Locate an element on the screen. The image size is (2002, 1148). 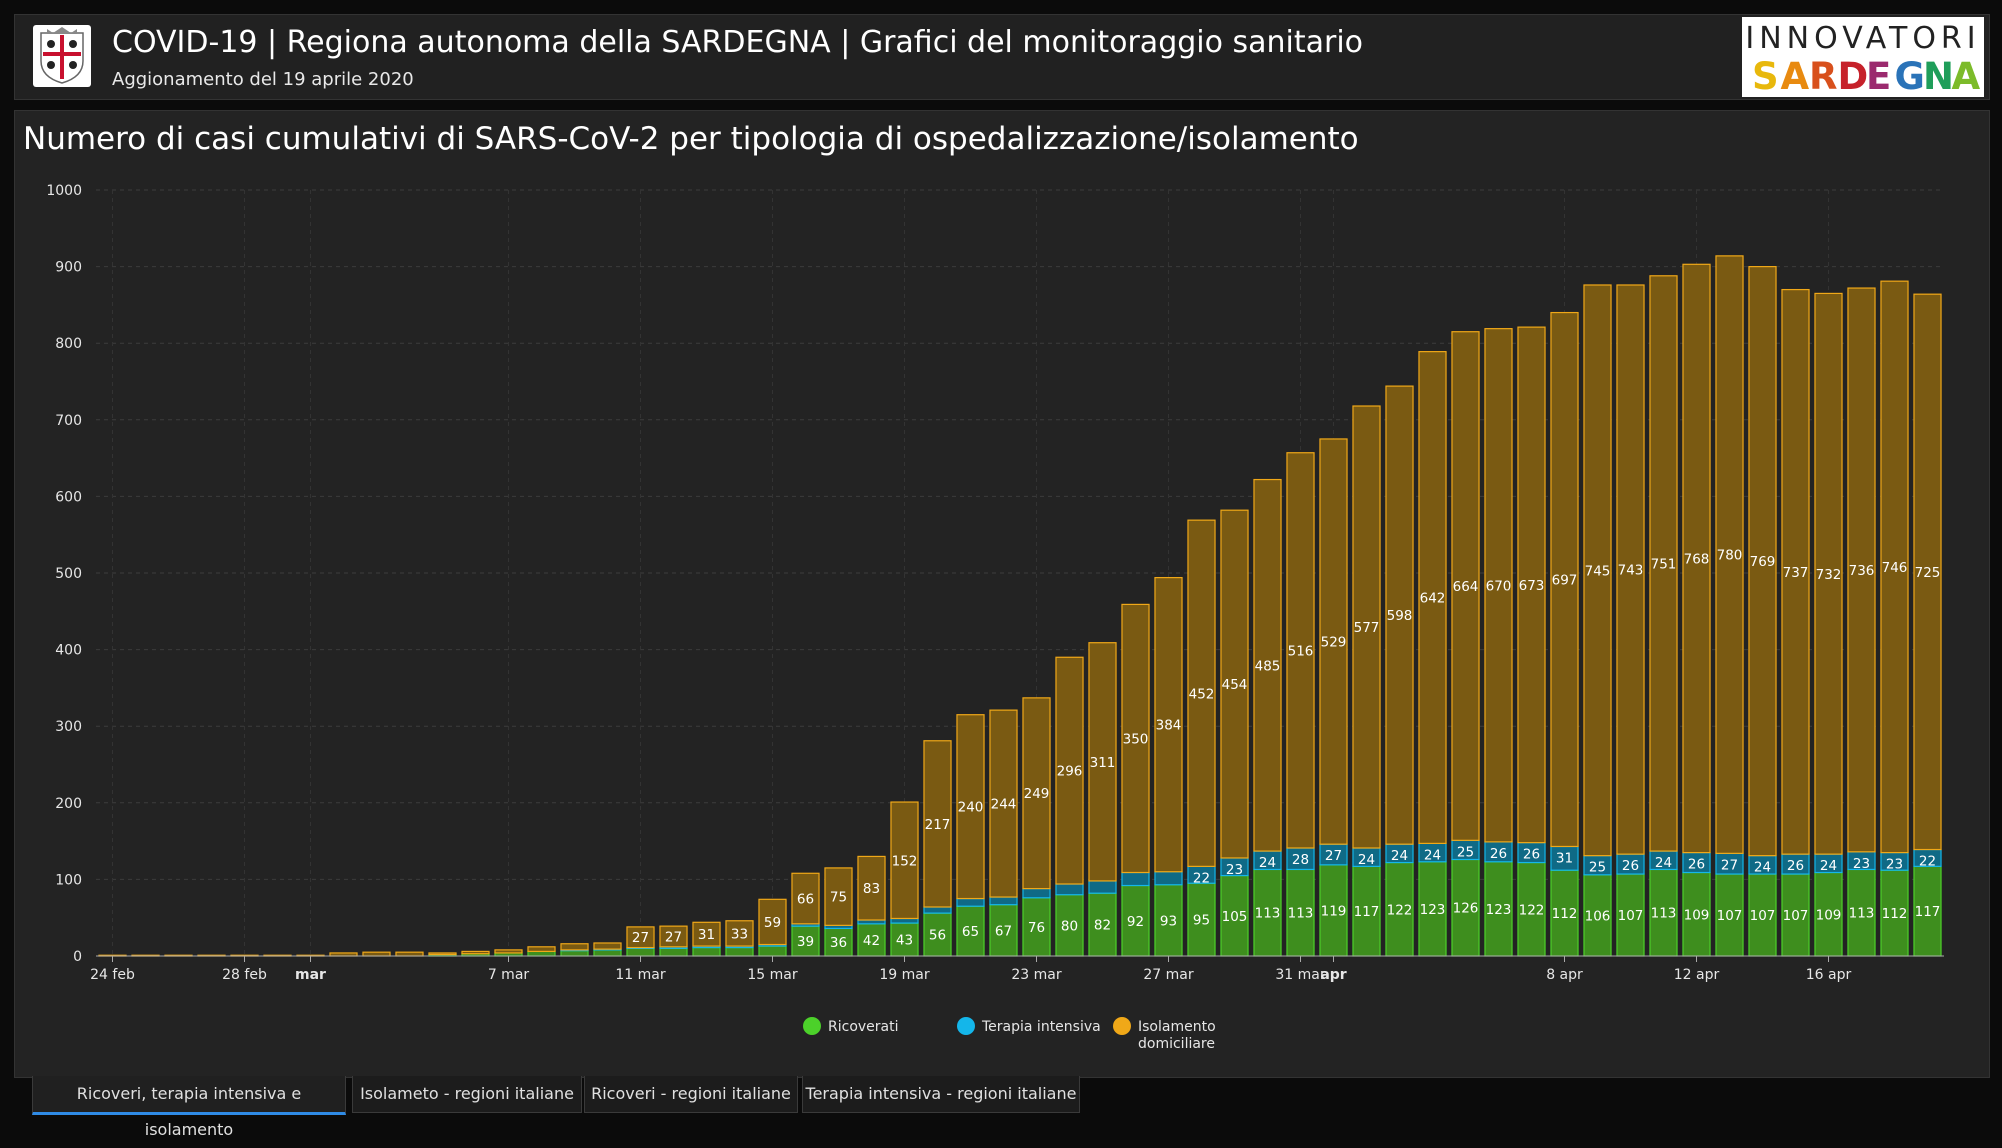
data-label: 737 is located at coordinates (1796, 573).